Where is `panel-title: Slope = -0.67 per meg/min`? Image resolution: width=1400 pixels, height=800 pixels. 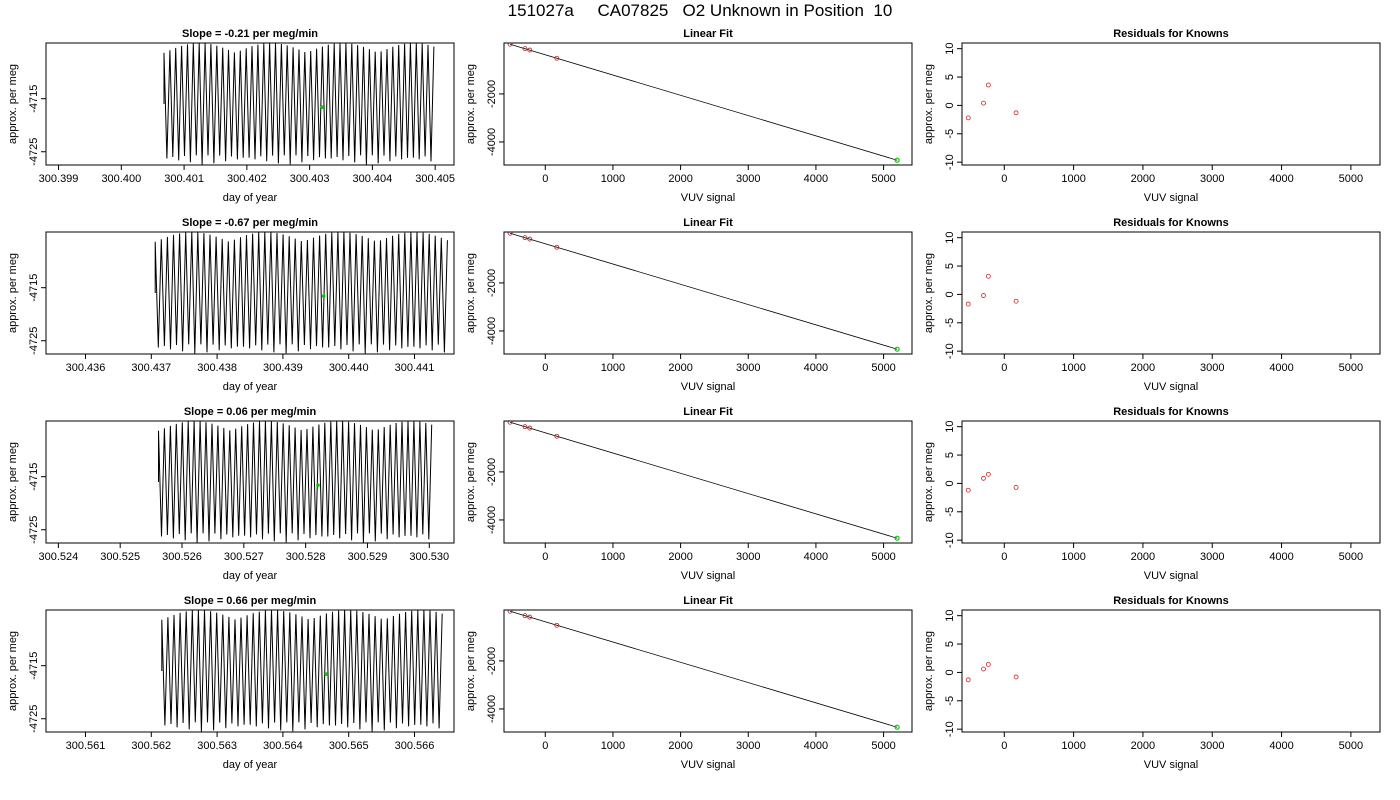 panel-title: Slope = -0.67 per meg/min is located at coordinates (250, 223).